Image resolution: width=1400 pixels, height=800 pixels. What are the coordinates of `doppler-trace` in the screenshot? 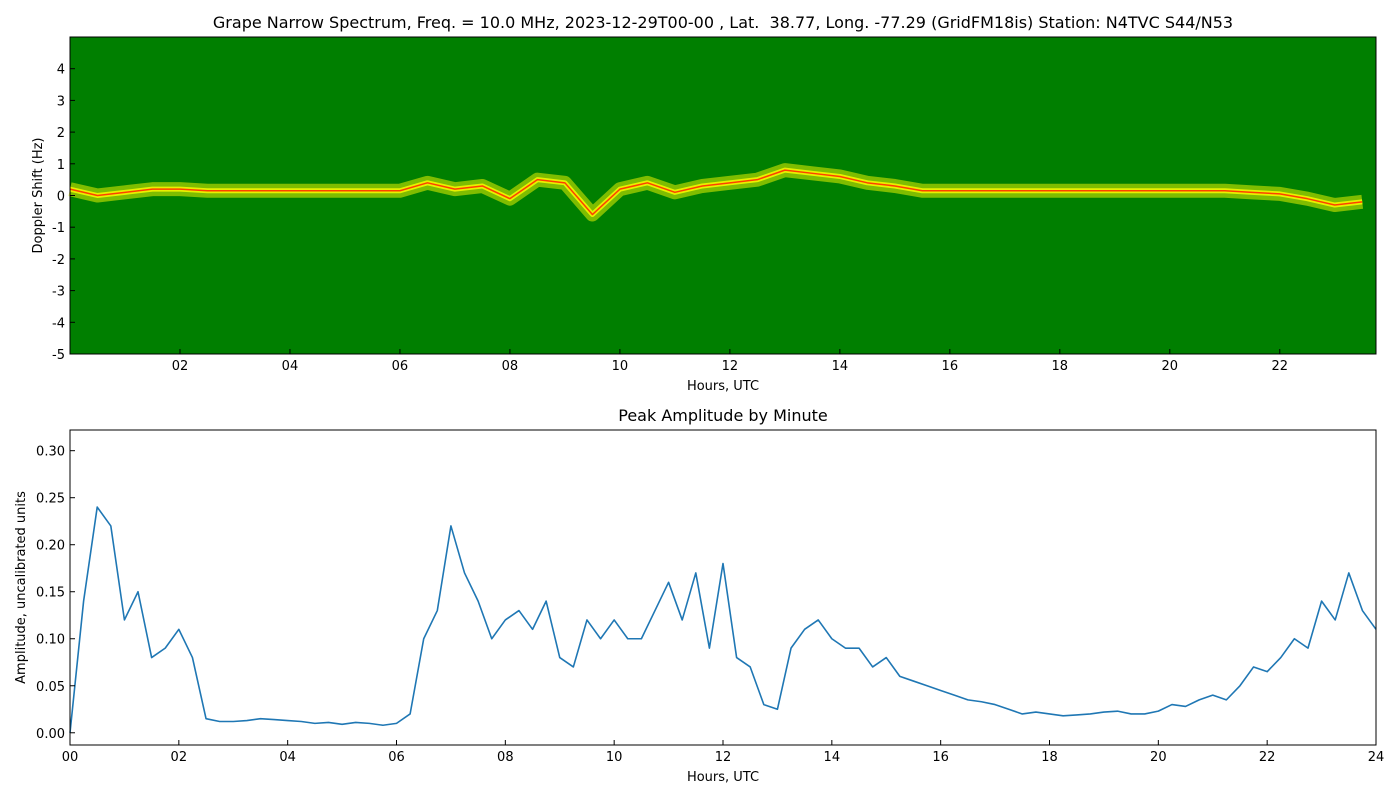 It's located at (716, 192).